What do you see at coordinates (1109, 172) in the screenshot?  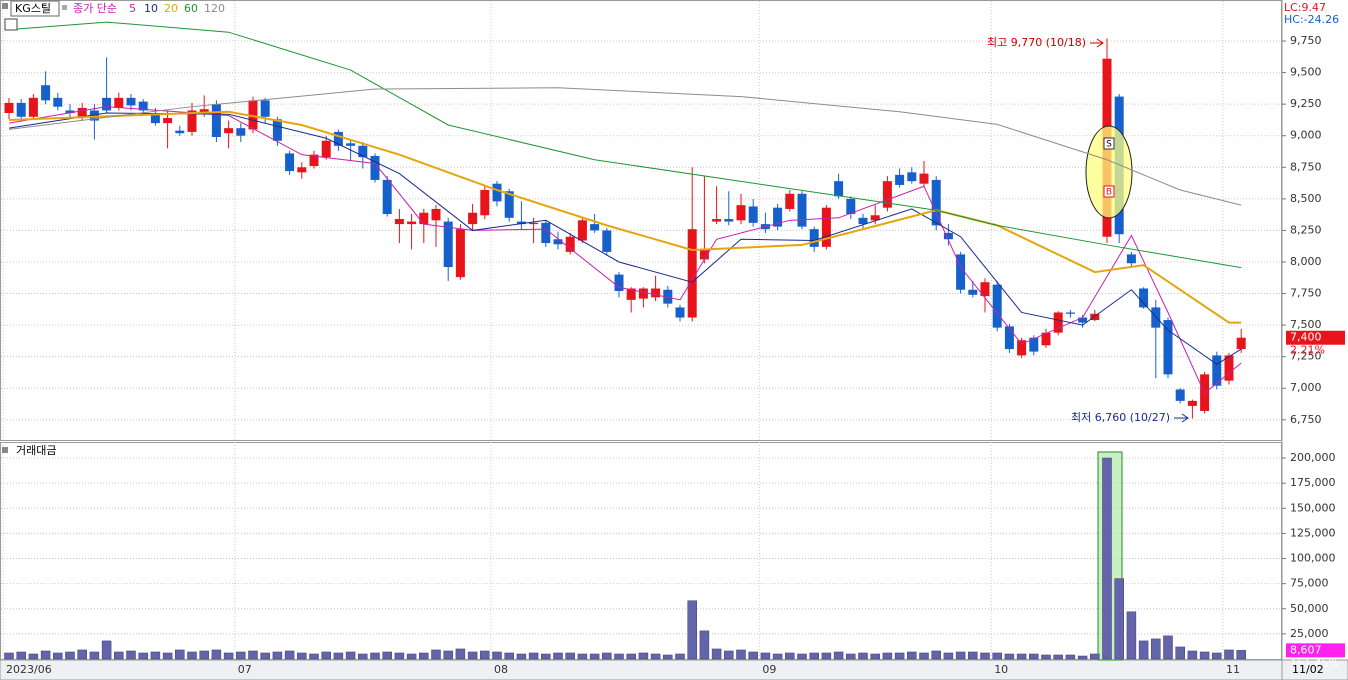 I see `signal-ellipse` at bounding box center [1109, 172].